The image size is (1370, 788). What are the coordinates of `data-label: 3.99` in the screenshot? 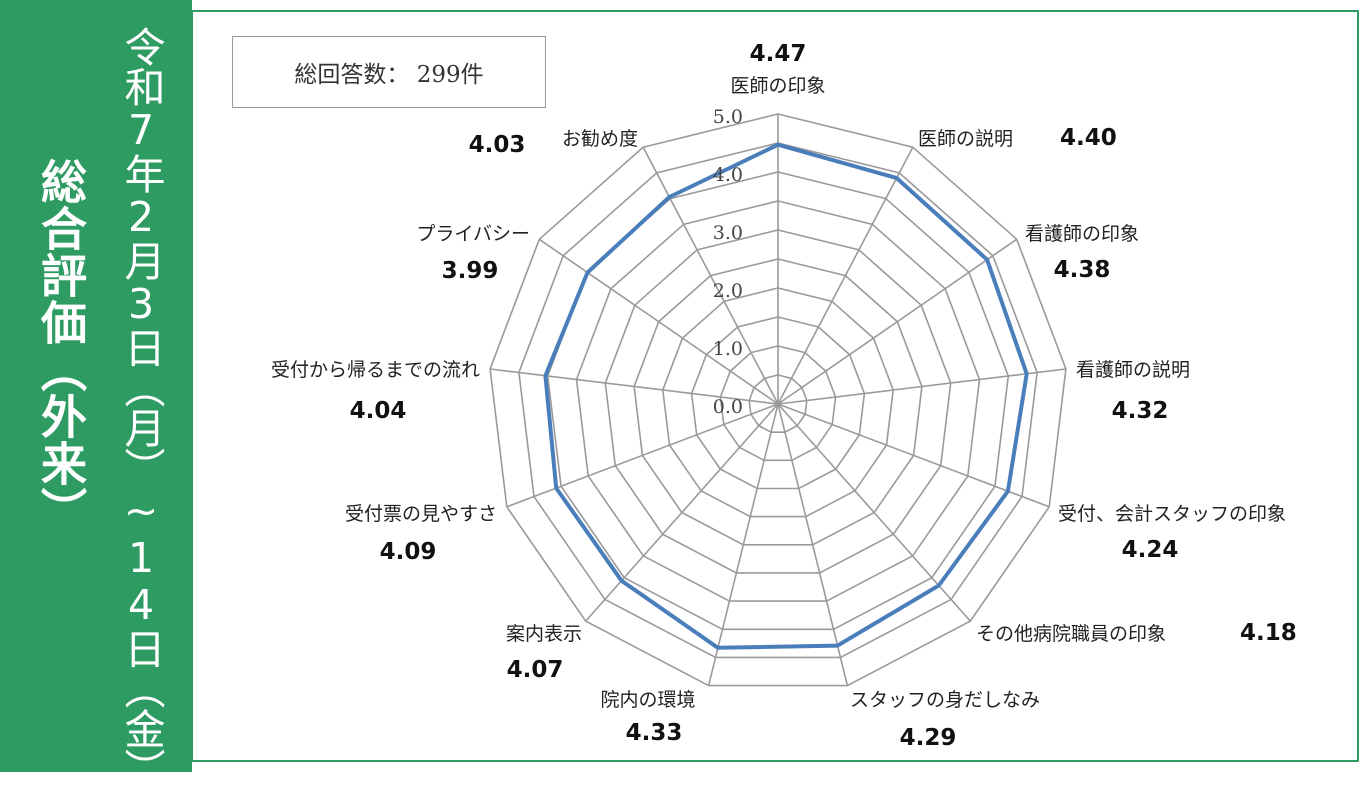 It's located at (470, 271).